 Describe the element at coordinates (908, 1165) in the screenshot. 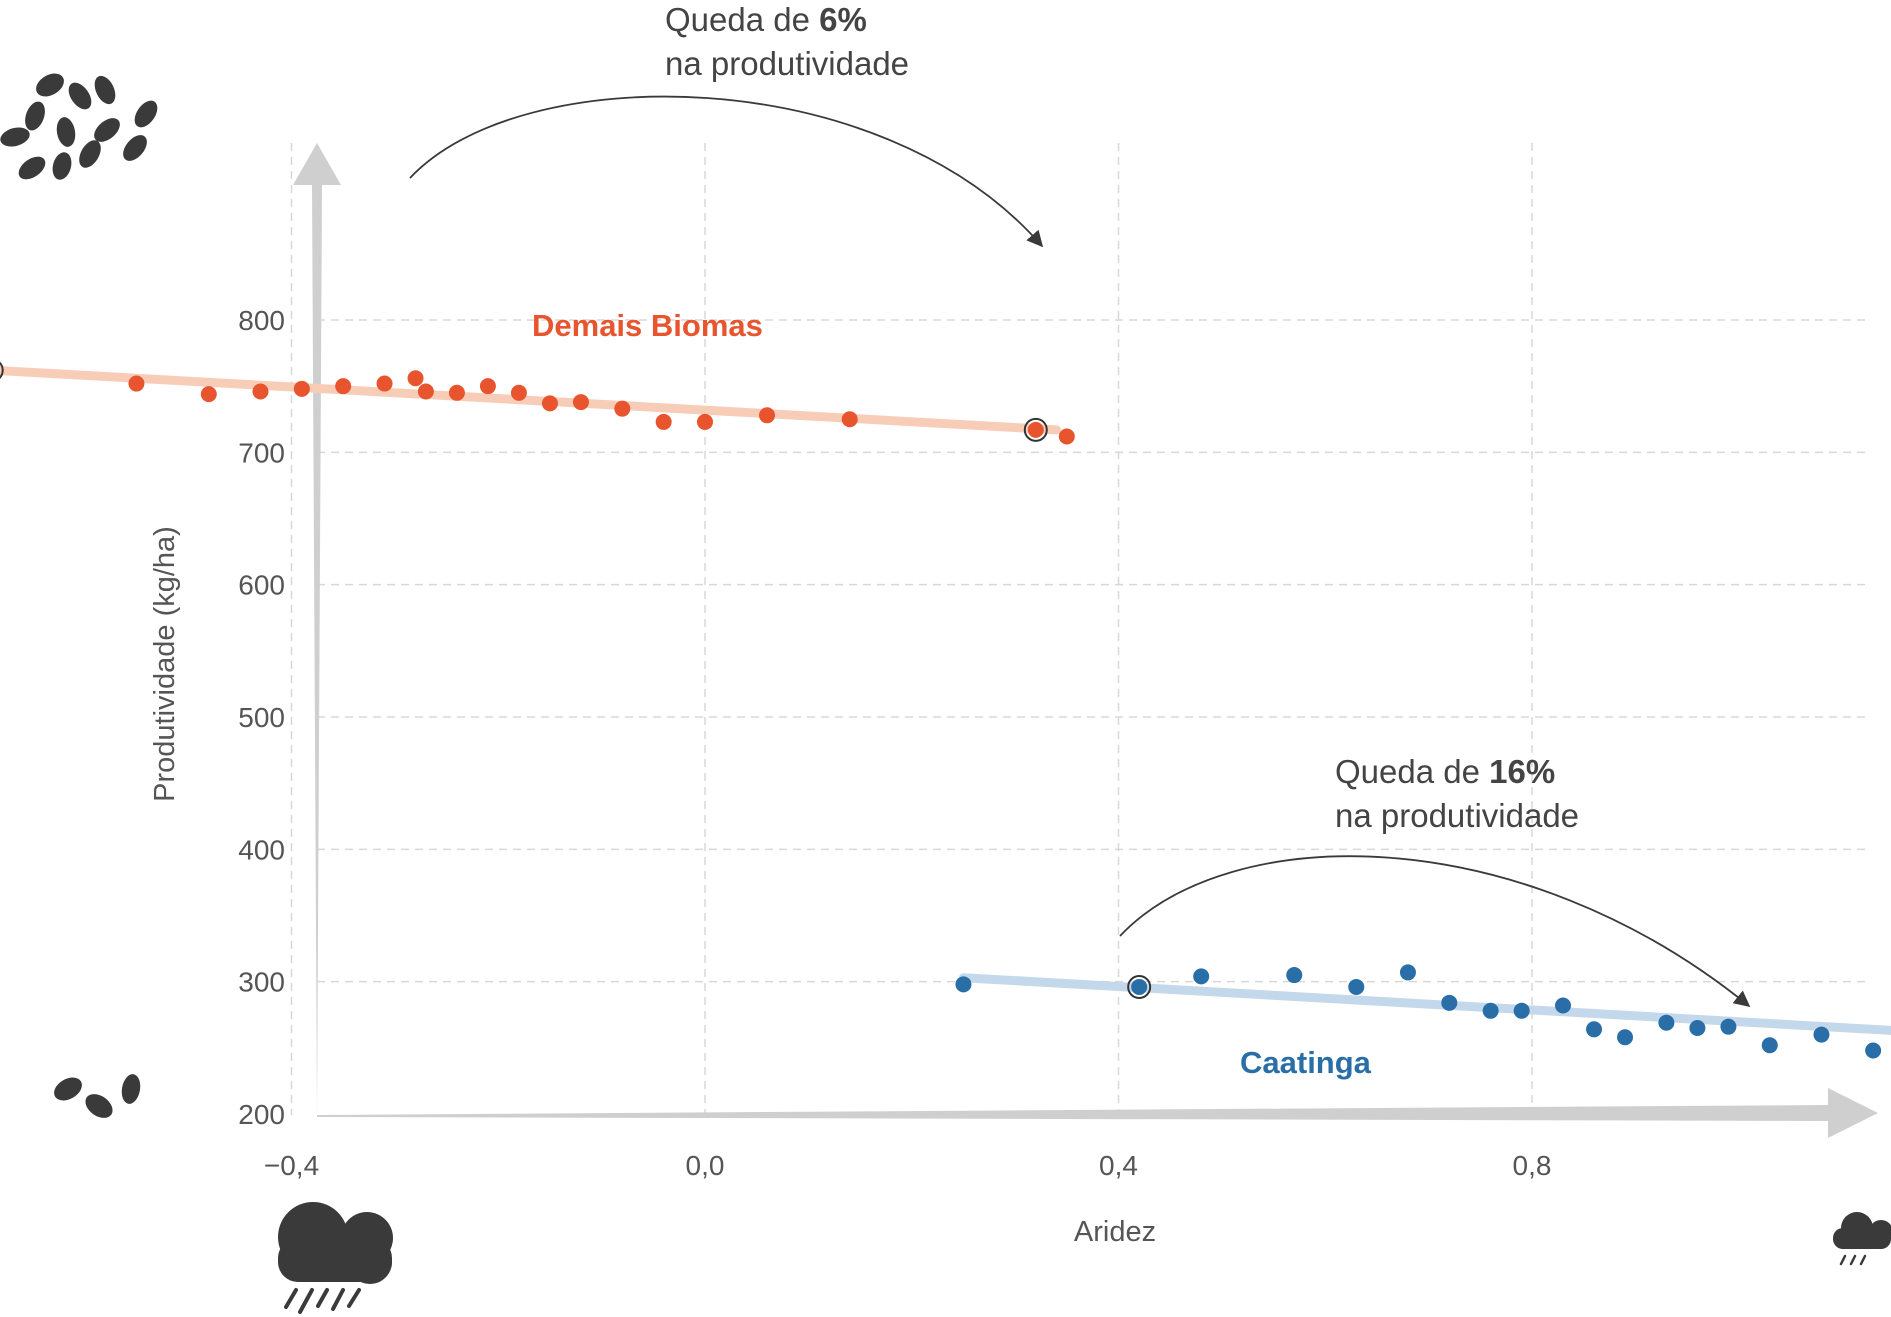

I see `x-tick-labels: −0,8−0,40,00,40,81,21,6` at that location.